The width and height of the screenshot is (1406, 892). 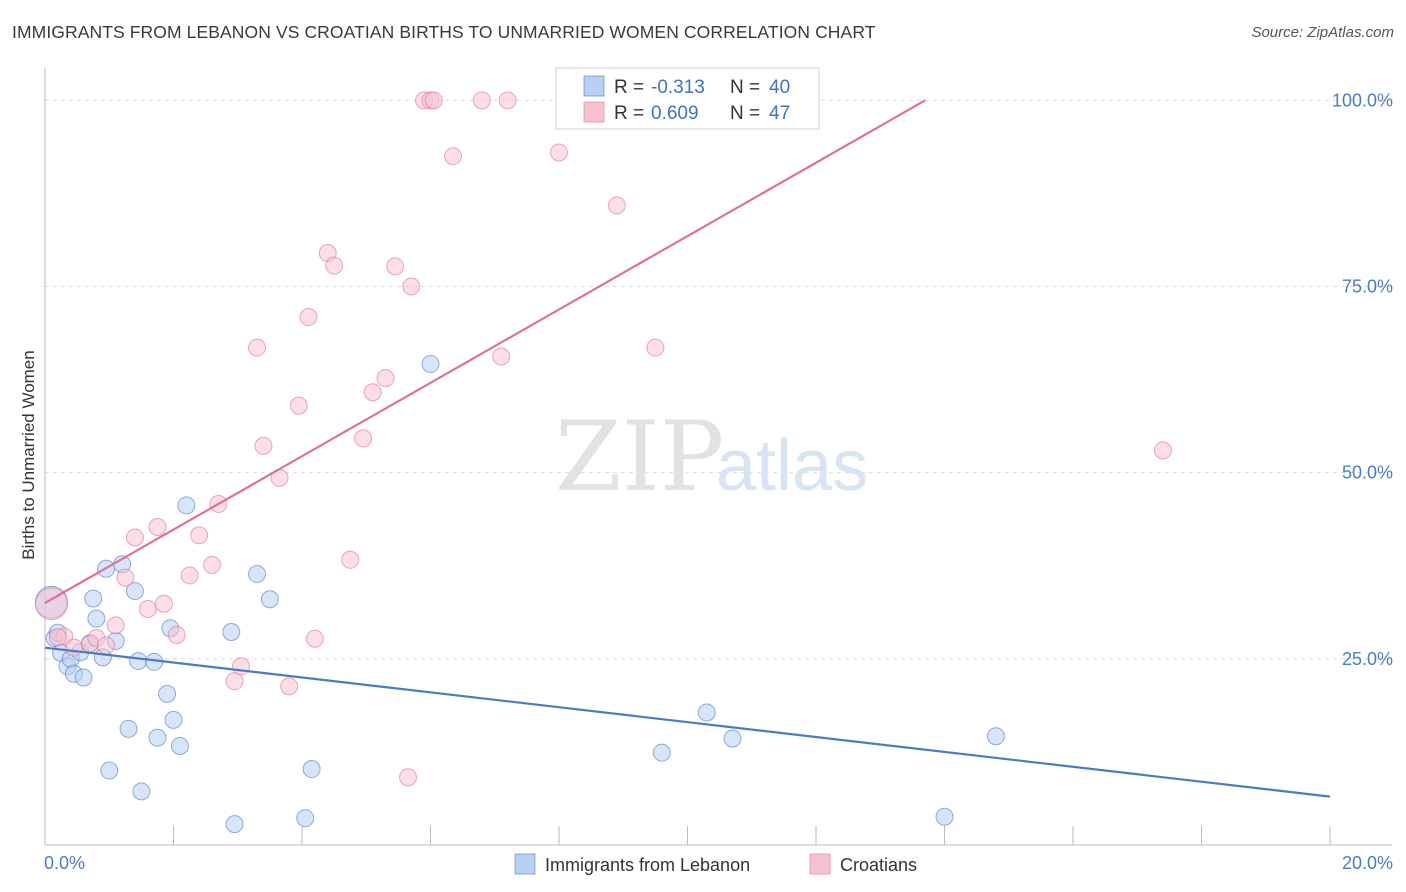 I want to click on stats-r-label-lebanon: R =, so click(x=629, y=87).